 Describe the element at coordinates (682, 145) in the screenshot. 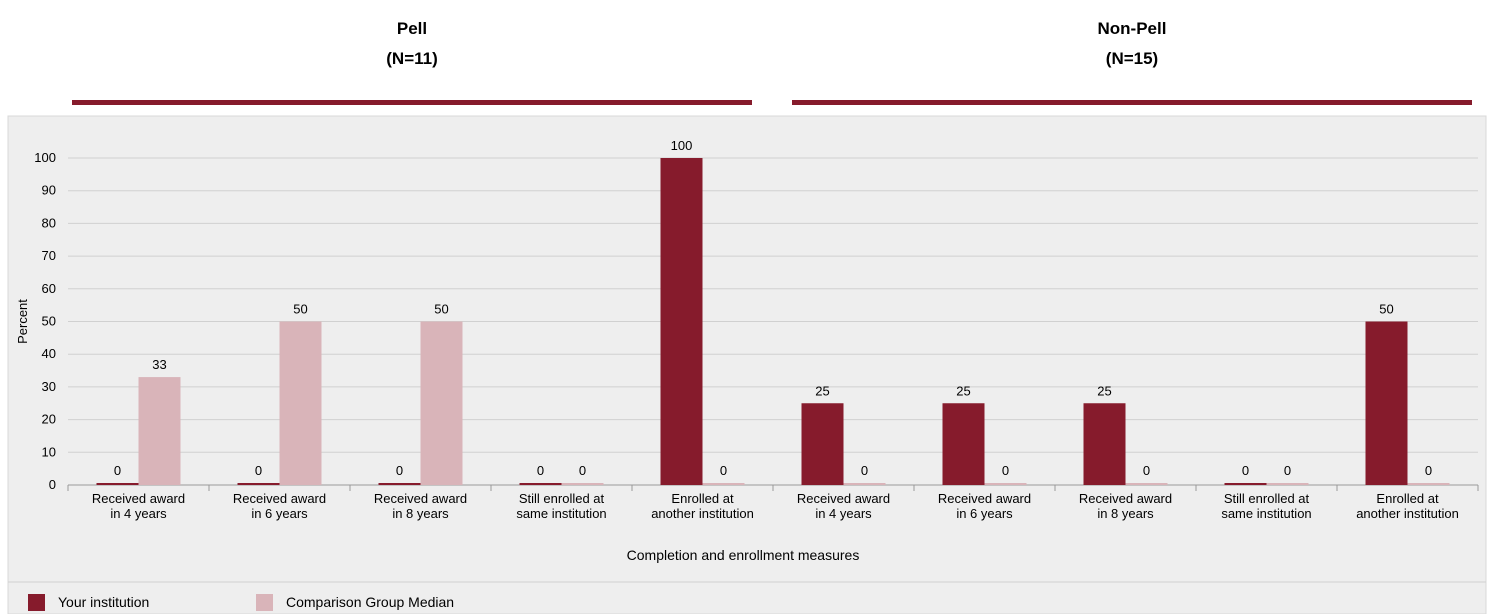

I see `data-label: 100` at that location.